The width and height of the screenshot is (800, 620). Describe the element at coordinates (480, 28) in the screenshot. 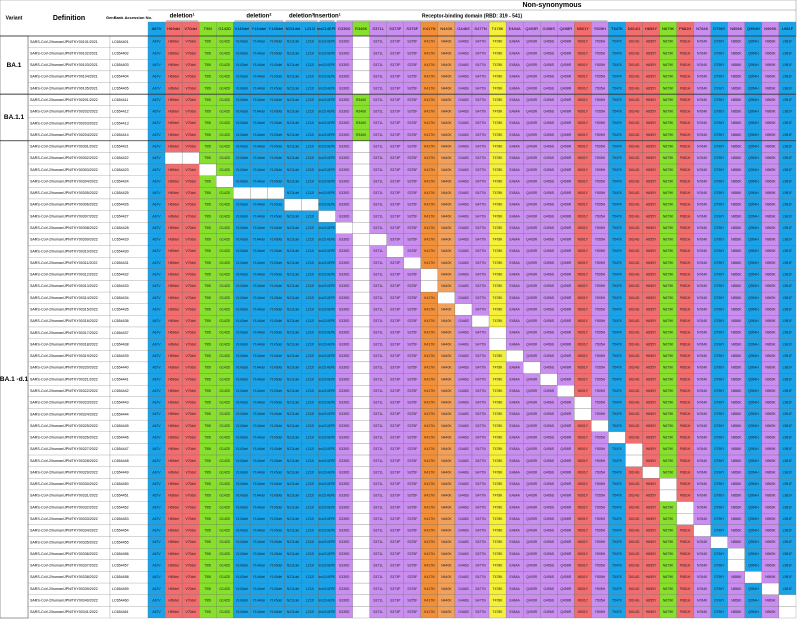

I see `column-name: S477N` at that location.